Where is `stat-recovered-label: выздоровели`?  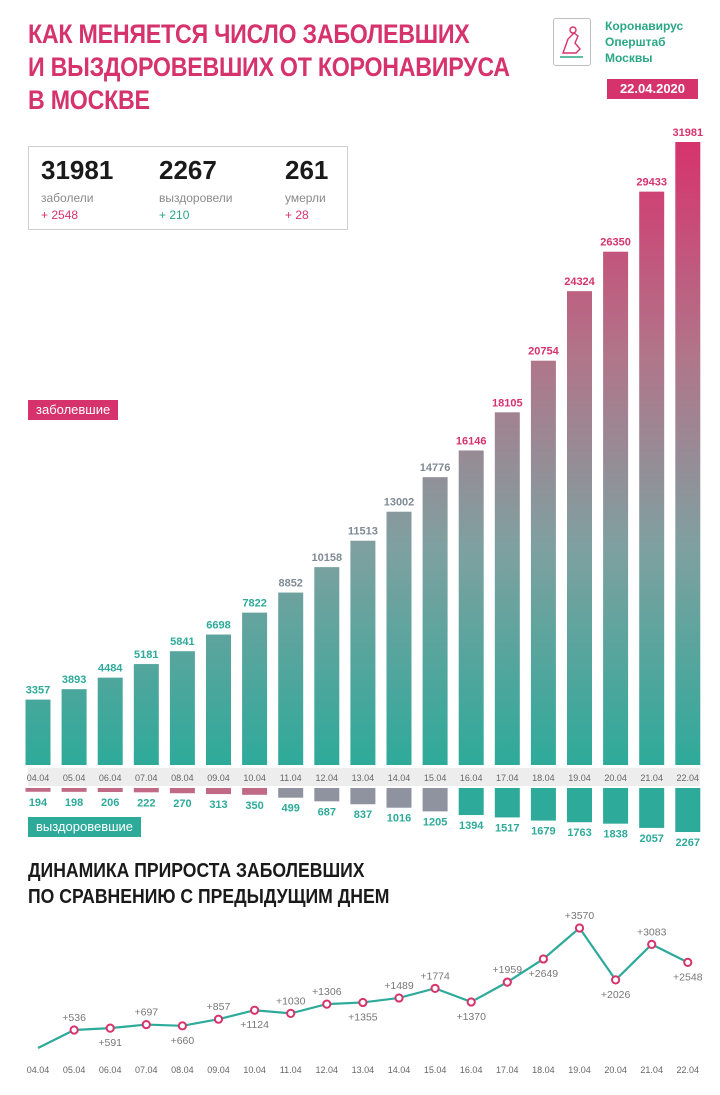 stat-recovered-label: выздоровели is located at coordinates (196, 198).